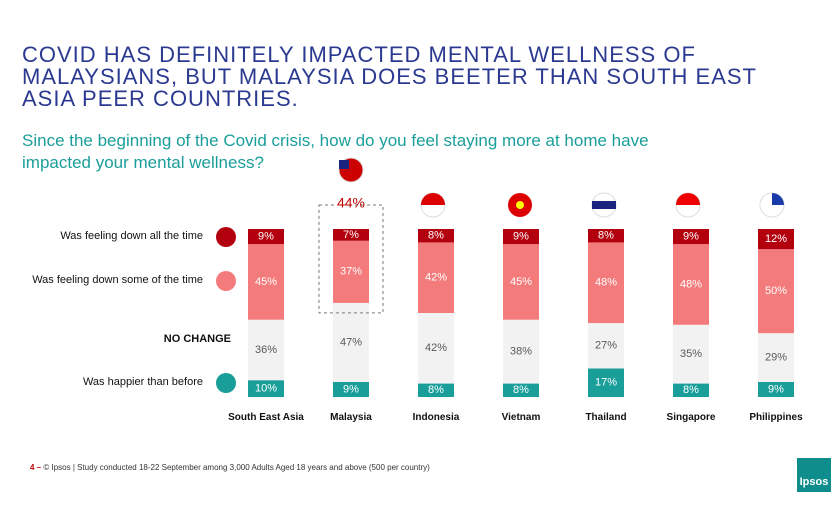 The width and height of the screenshot is (840, 523). I want to click on logo: Ipsos, so click(814, 475).